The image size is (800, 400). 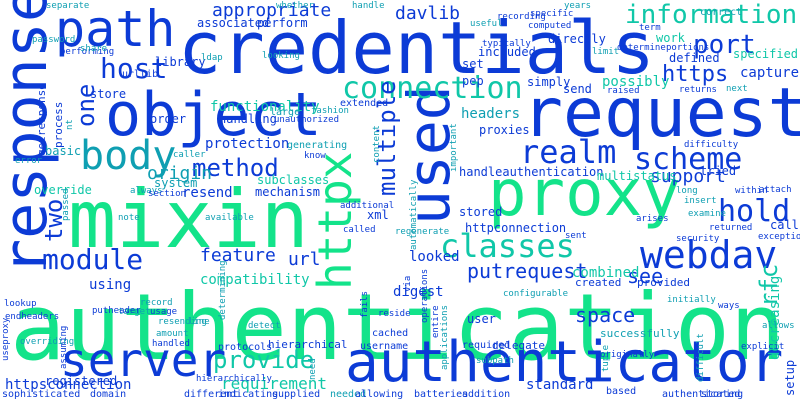 What do you see at coordinates (115, 29) in the screenshot?
I see `word: path` at bounding box center [115, 29].